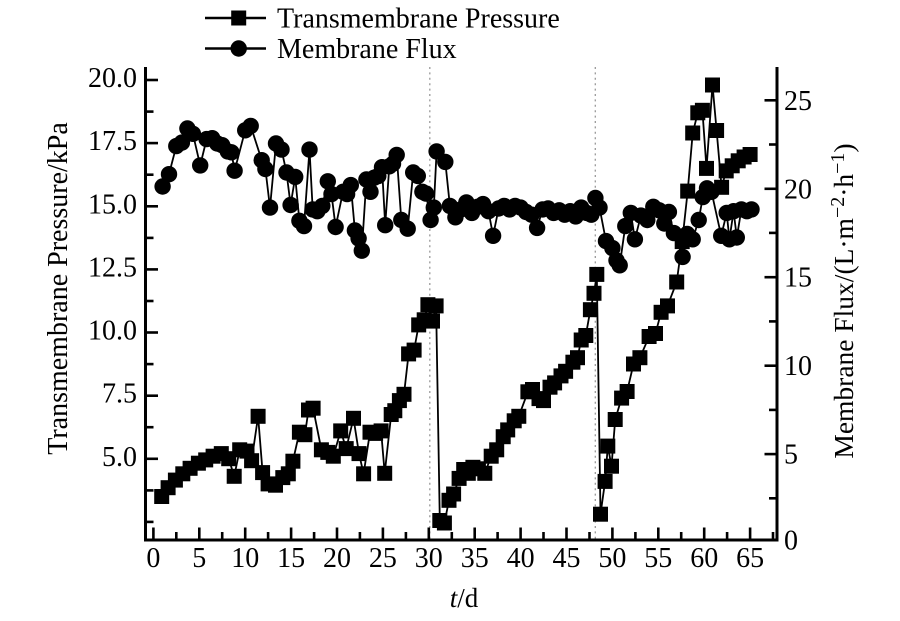 The width and height of the screenshot is (900, 621). What do you see at coordinates (112, 267) in the screenshot?
I see `svg-text: 12.5` at bounding box center [112, 267].